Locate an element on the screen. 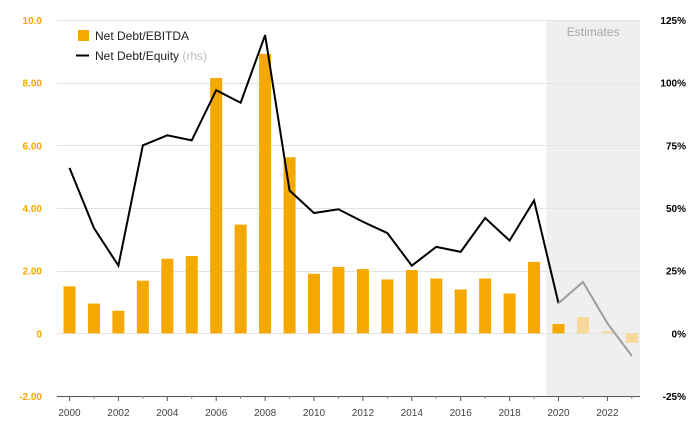 This screenshot has height=433, width=700. x-tick-label: 2010 is located at coordinates (314, 413).